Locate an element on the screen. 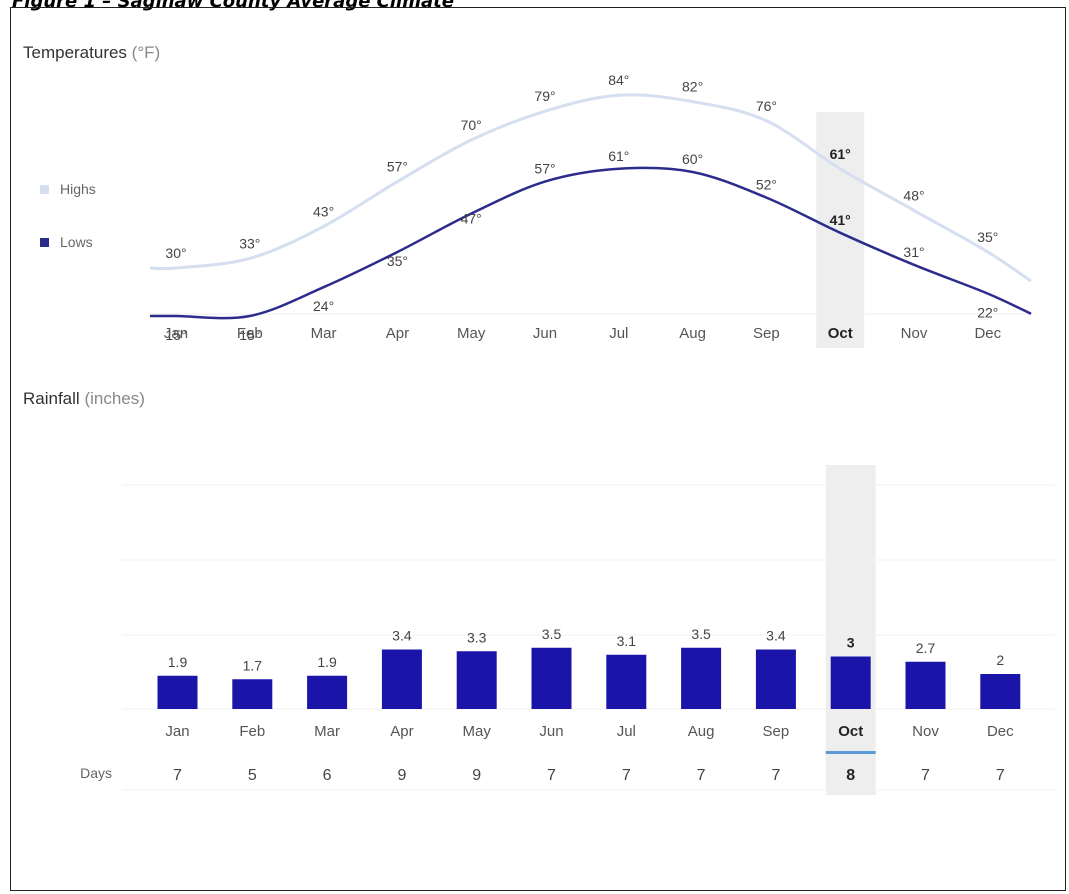 This screenshot has width=1069, height=894. legend-highs-swatch is located at coordinates (44, 189).